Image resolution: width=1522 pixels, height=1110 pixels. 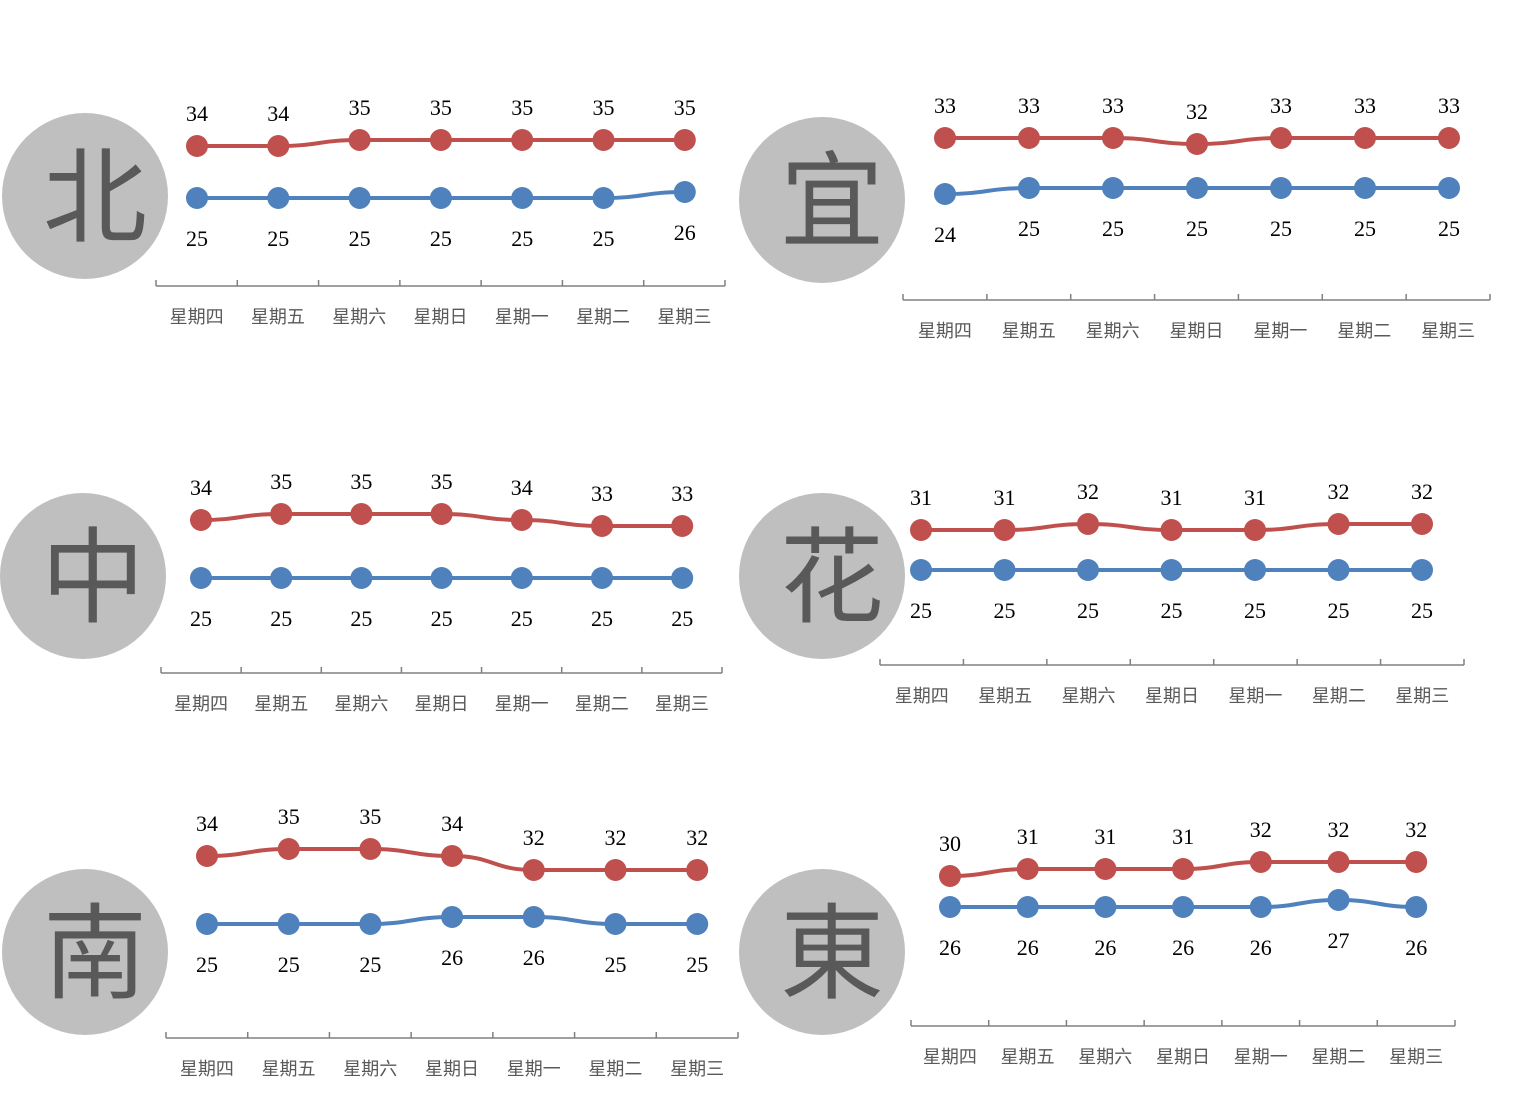 I want to click on high-temp-label: 30, so click(x=950, y=843).